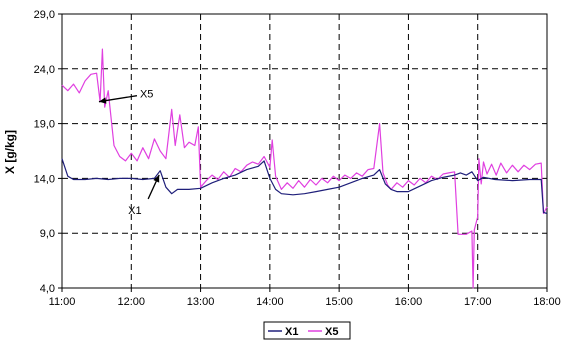  Describe the element at coordinates (134, 211) in the screenshot. I see `x1-annotation-label: X1` at that location.